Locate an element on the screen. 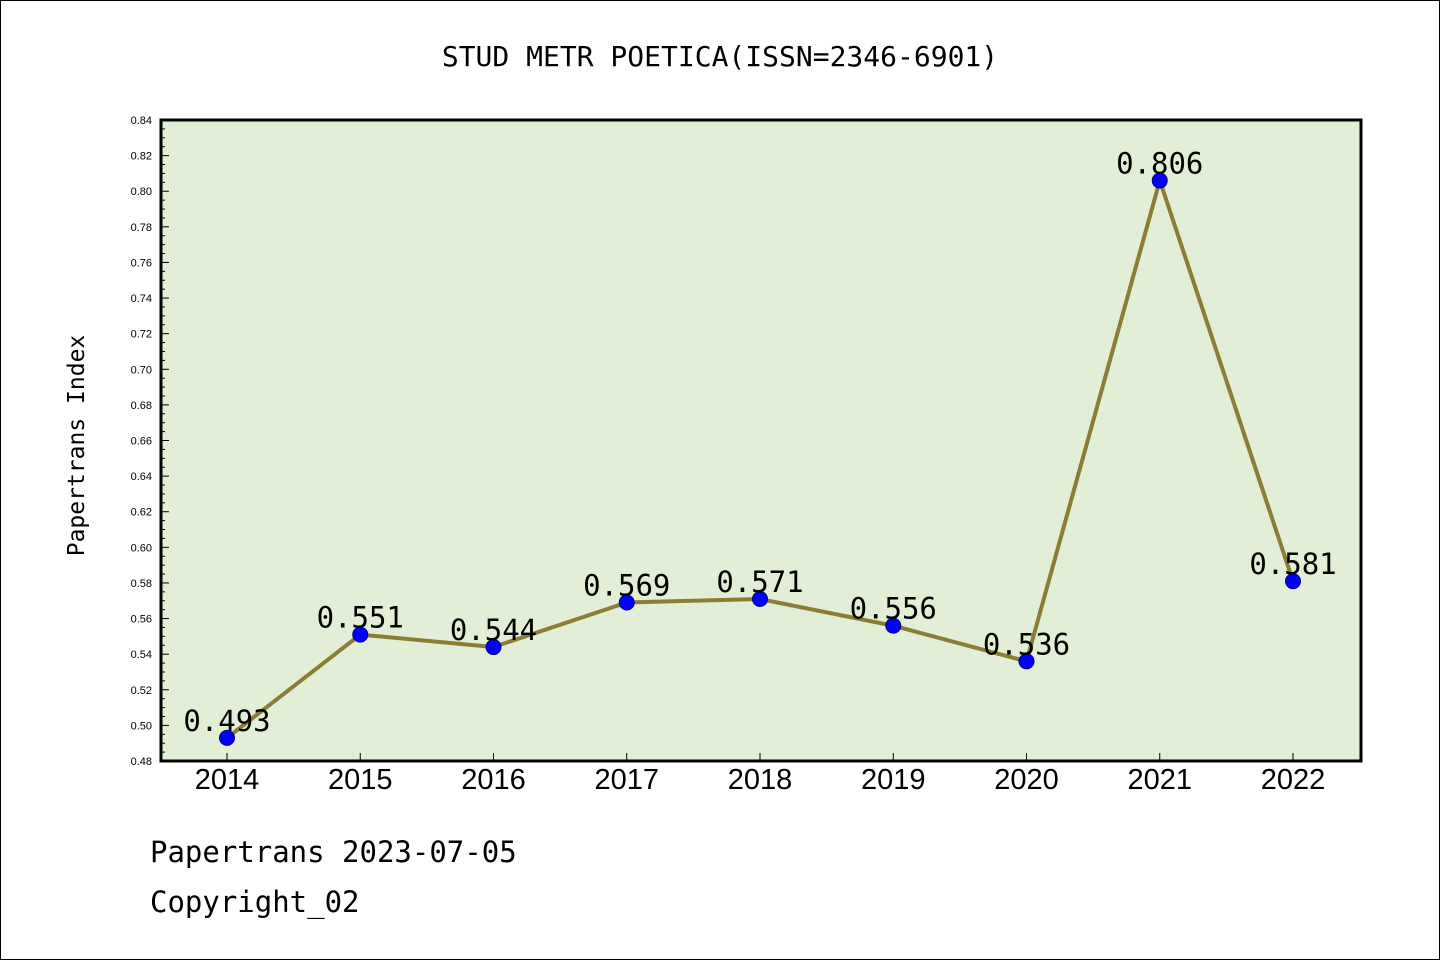  y-tick-label: 0.68 is located at coordinates (141, 406).